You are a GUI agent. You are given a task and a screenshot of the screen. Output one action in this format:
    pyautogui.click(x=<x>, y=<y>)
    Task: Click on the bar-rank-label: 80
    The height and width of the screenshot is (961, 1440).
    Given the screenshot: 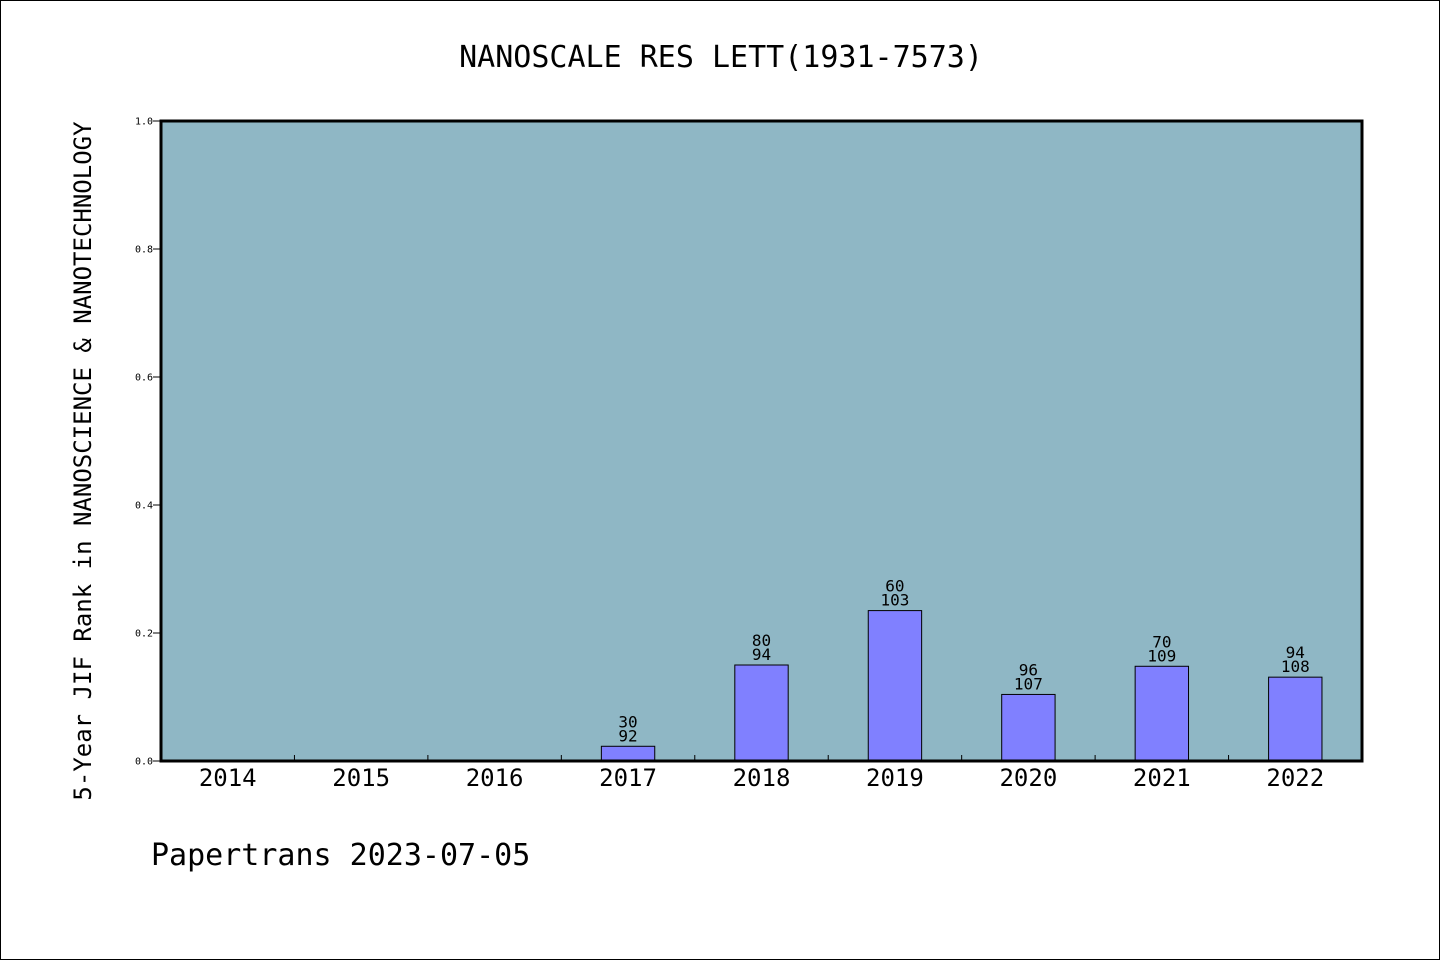 What is the action you would take?
    pyautogui.click(x=761, y=640)
    